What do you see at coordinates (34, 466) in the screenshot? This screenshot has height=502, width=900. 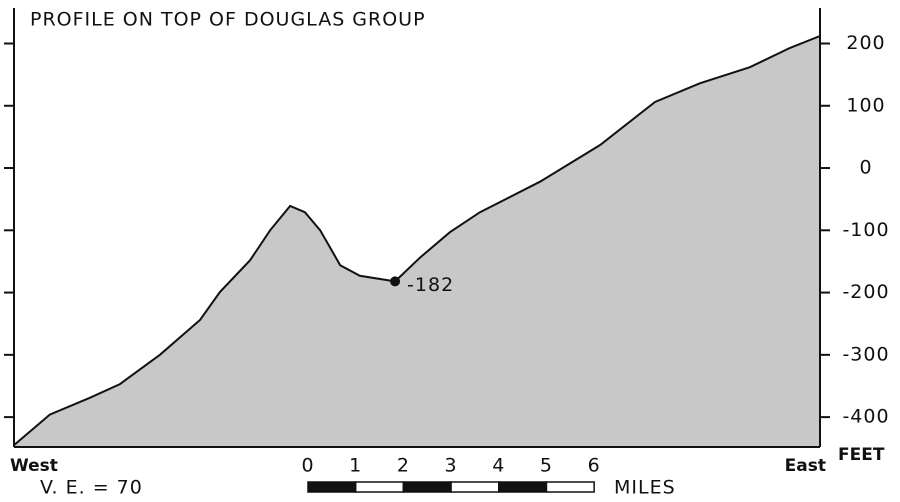 I see `west-label: West` at bounding box center [34, 466].